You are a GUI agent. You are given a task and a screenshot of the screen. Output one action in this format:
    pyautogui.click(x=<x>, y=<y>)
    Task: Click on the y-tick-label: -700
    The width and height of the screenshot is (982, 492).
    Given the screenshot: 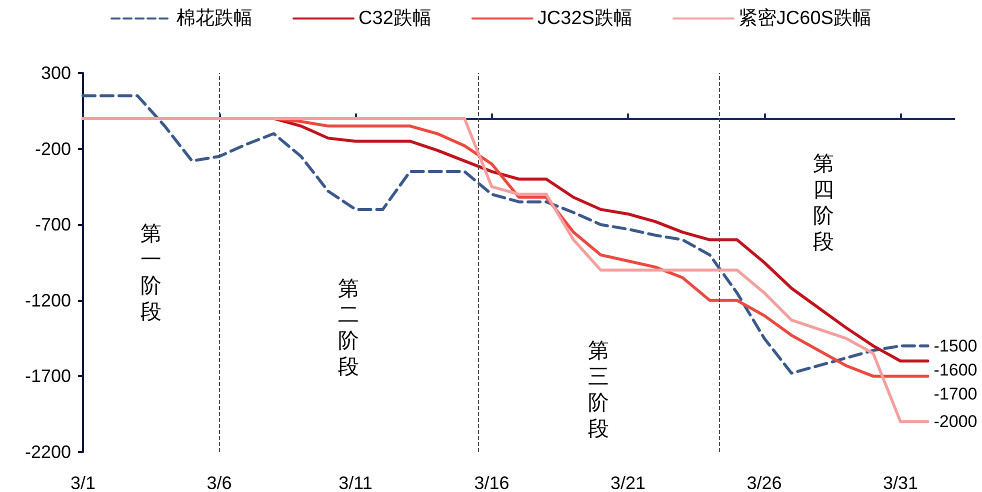 What is the action you would take?
    pyautogui.click(x=52, y=224)
    